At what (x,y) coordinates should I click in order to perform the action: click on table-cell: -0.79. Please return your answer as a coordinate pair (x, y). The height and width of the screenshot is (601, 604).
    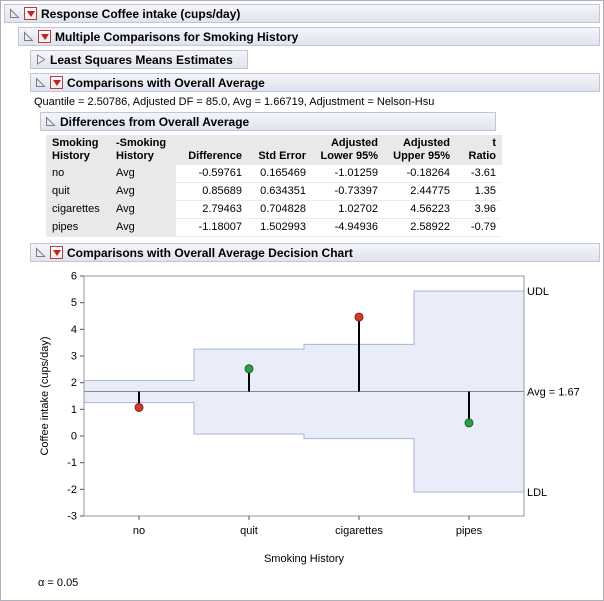
    Looking at the image, I should click on (479, 227).